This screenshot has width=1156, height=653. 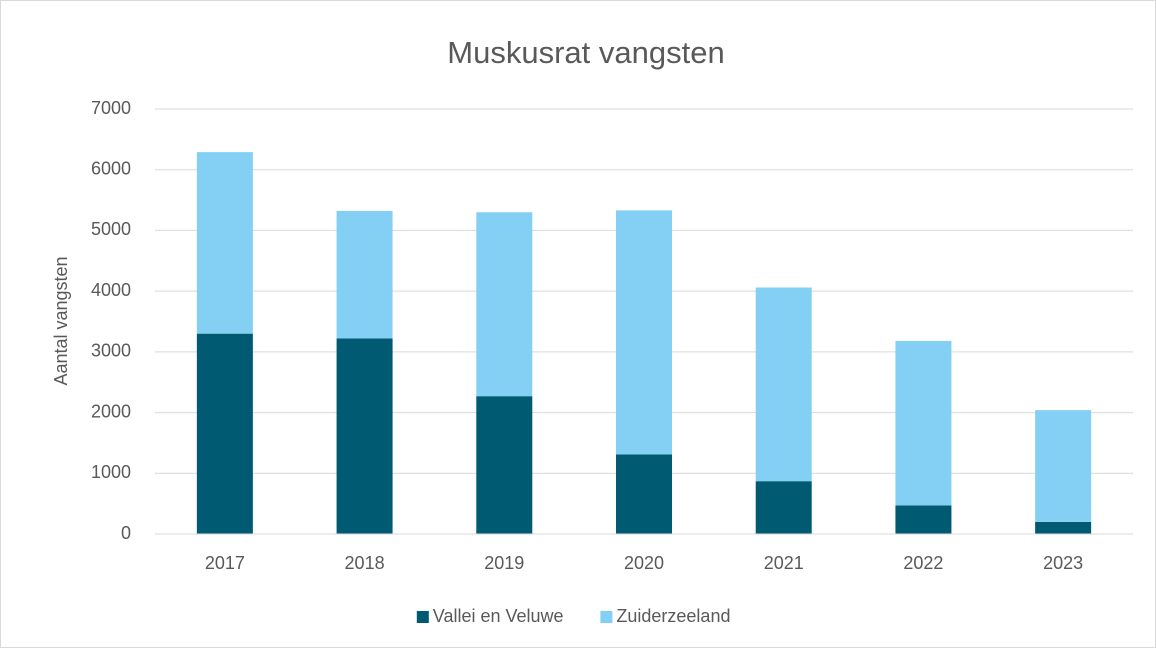 What do you see at coordinates (111, 472) in the screenshot?
I see `y-tick-label: 1000` at bounding box center [111, 472].